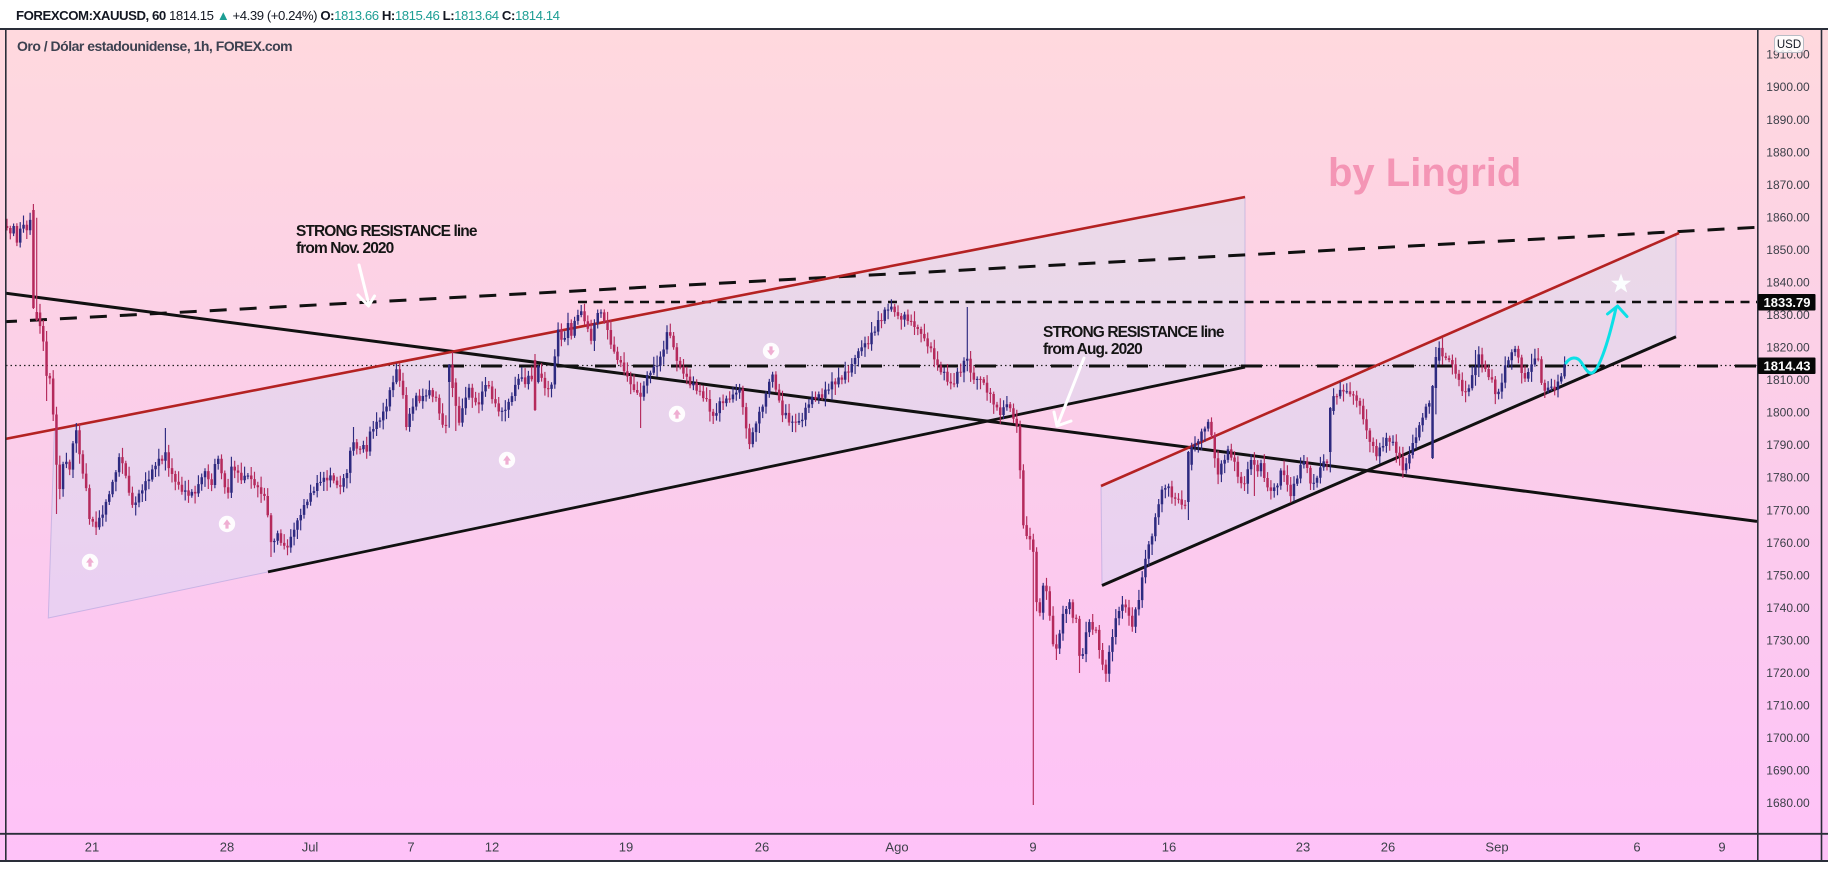 The height and width of the screenshot is (870, 1828). Describe the element at coordinates (1788, 510) in the screenshot. I see `svg-text: 1770.00` at that location.